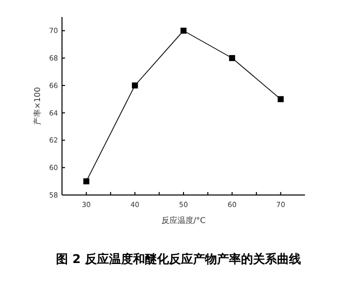 The width and height of the screenshot is (357, 285). Describe the element at coordinates (183, 220) in the screenshot. I see `x-axis-title: 反应温度/°C` at that location.